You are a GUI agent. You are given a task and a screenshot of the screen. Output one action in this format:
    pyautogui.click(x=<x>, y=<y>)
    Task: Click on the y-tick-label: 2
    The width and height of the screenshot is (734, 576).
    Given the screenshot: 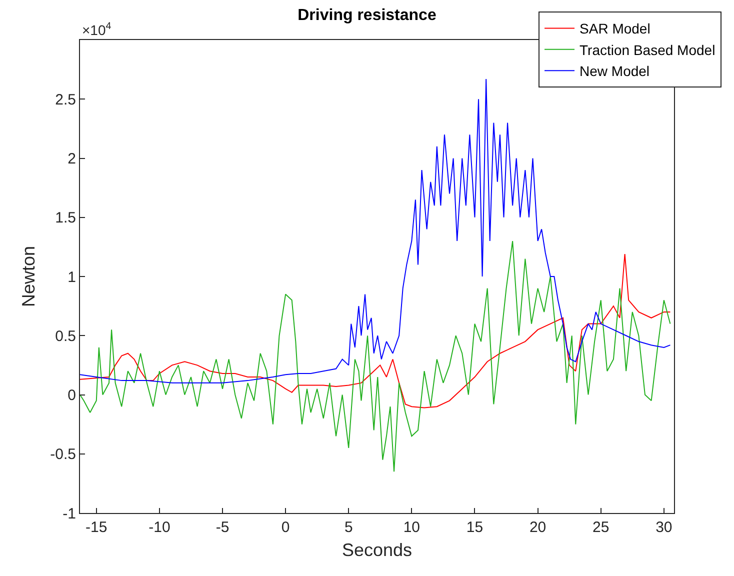 What is the action you would take?
    pyautogui.click(x=72, y=159)
    